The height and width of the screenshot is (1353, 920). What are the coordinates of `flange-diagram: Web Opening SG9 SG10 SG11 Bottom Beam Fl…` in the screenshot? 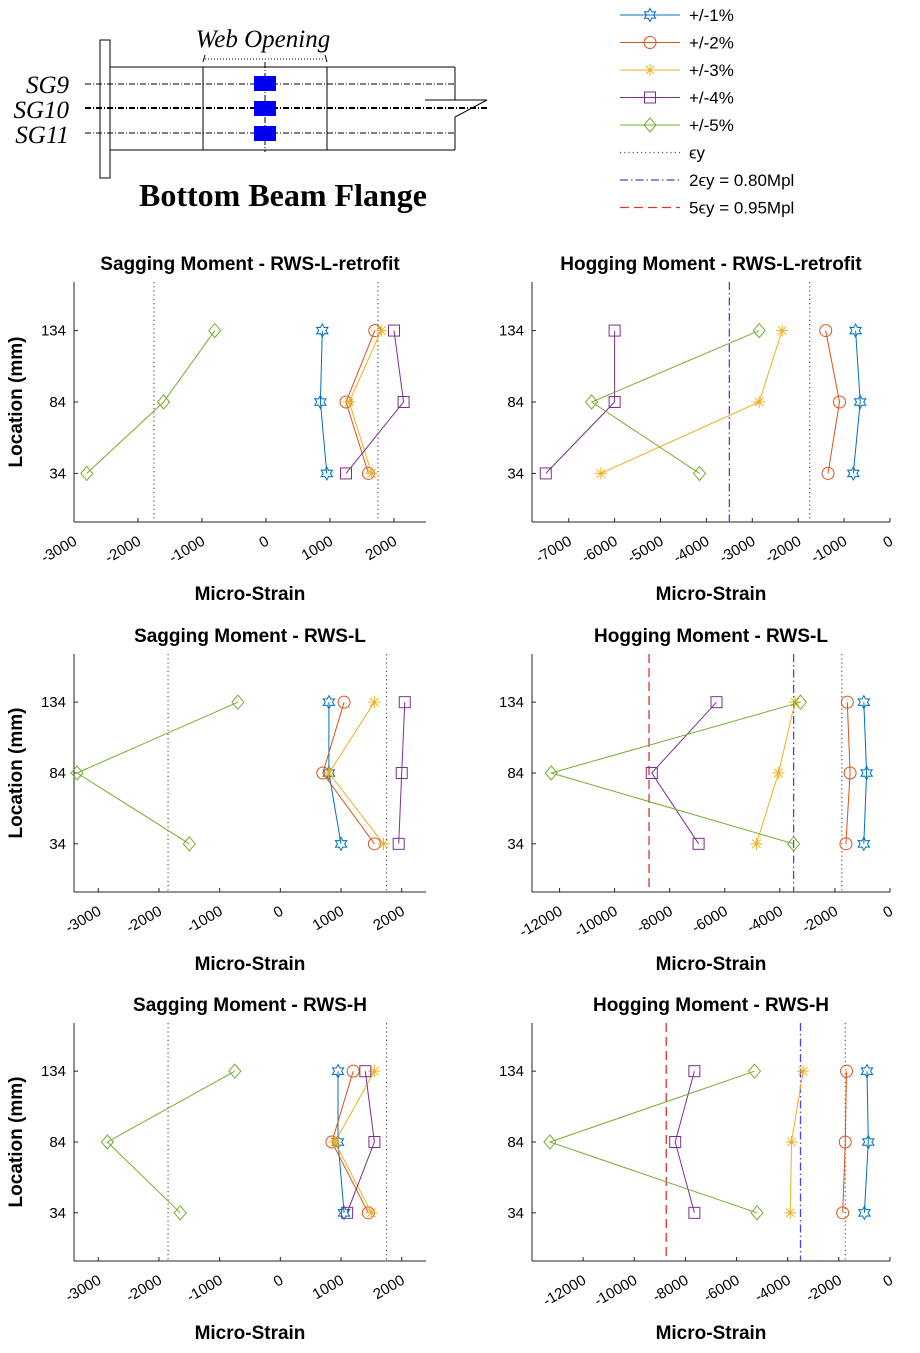 It's located at (250, 119).